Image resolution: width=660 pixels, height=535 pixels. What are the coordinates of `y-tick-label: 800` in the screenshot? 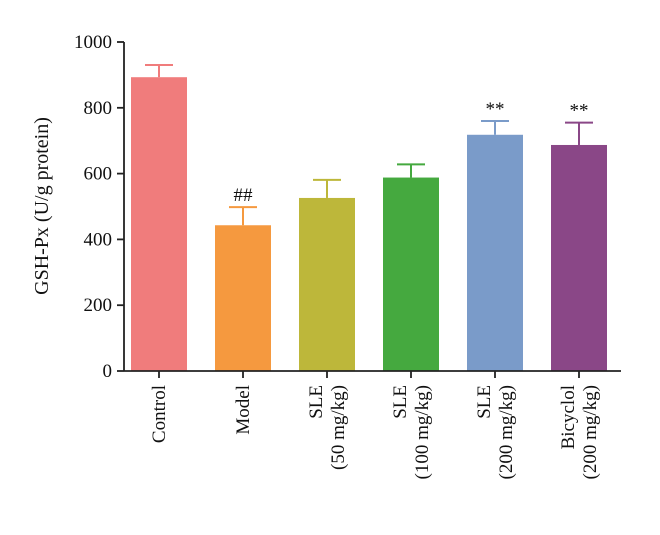 It's located at (98, 108).